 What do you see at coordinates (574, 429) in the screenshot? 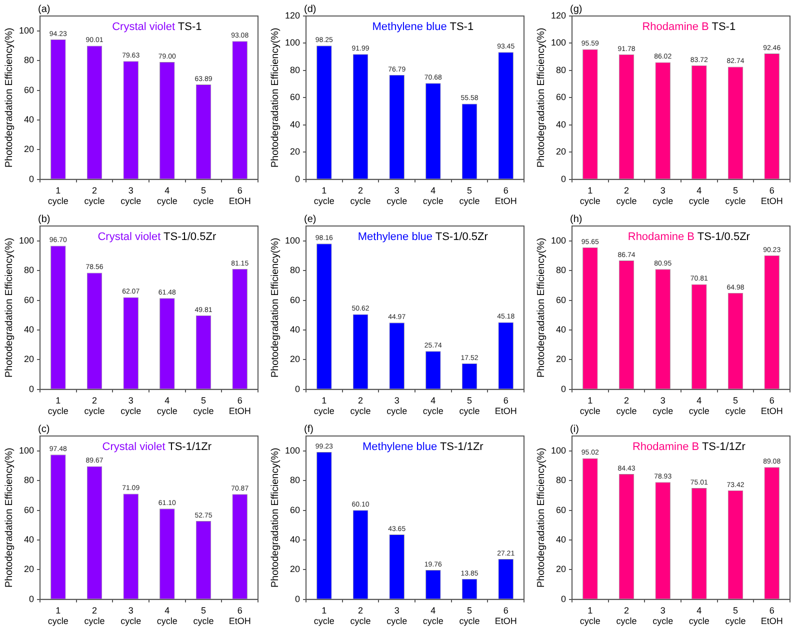
I see `text: (i)` at bounding box center [574, 429].